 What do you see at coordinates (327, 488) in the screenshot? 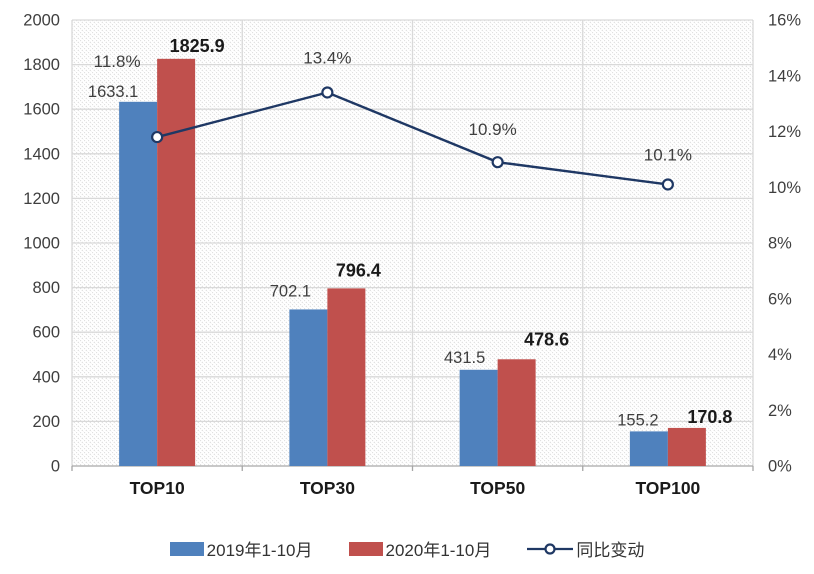
I see `x-axis-category-label: TOP30` at bounding box center [327, 488].